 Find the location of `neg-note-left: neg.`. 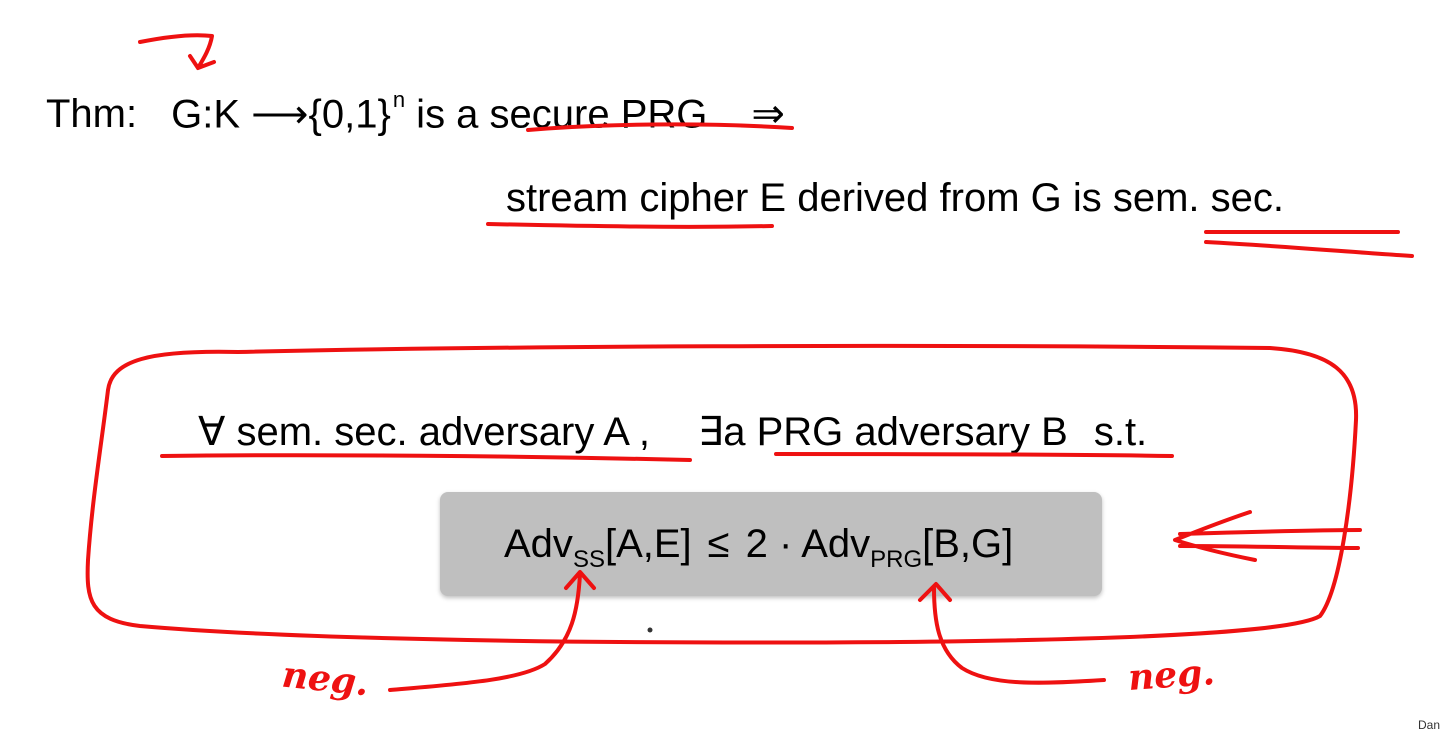

neg-note-left: neg. is located at coordinates (325, 679).